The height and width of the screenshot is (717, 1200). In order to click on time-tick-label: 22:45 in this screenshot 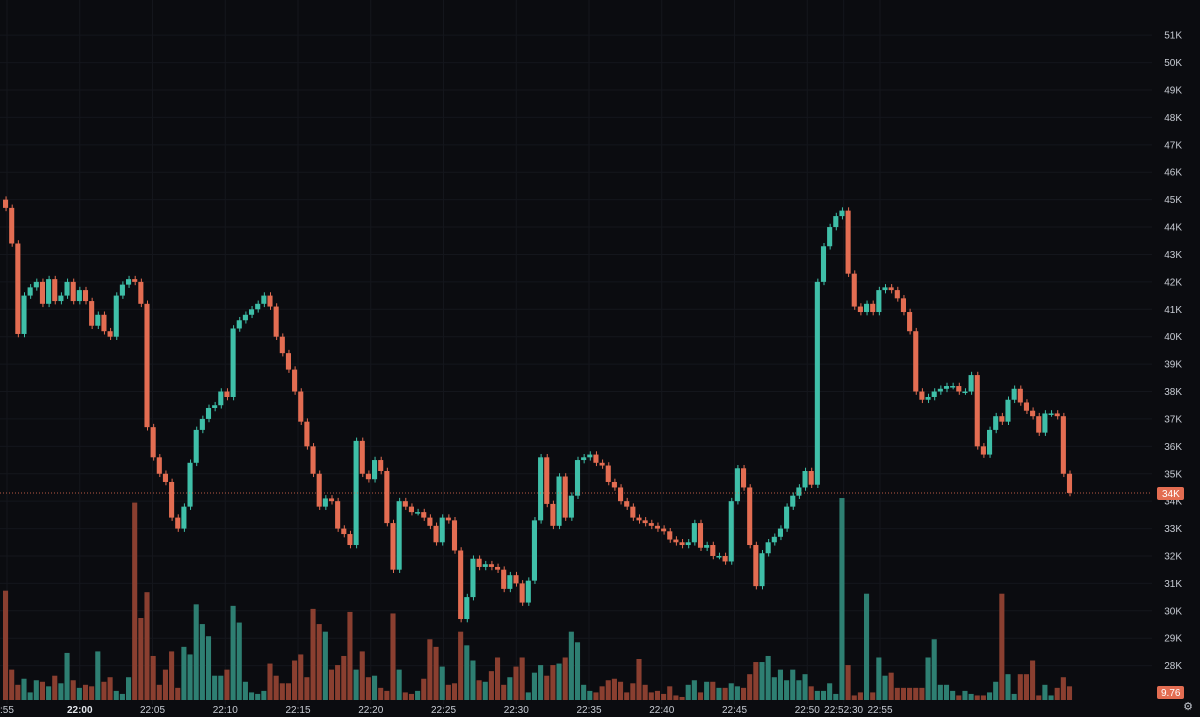, I will do `click(734, 710)`.